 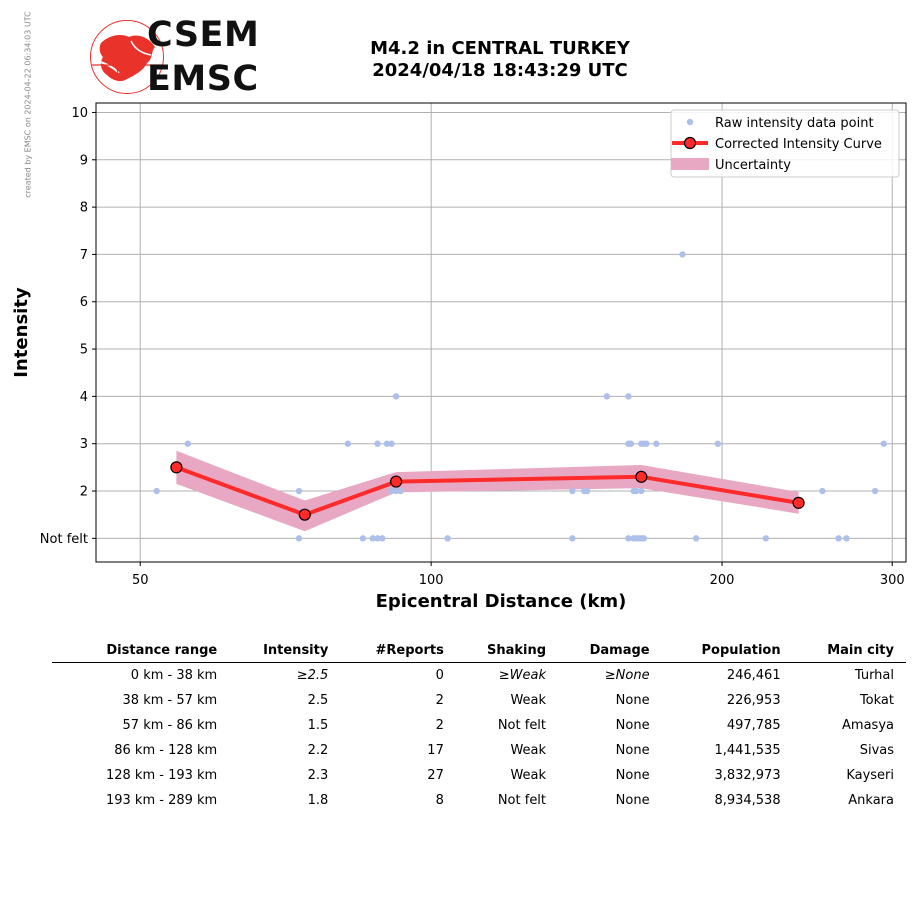 What do you see at coordinates (318, 775) in the screenshot?
I see `table-cell-intensity: 2.3` at bounding box center [318, 775].